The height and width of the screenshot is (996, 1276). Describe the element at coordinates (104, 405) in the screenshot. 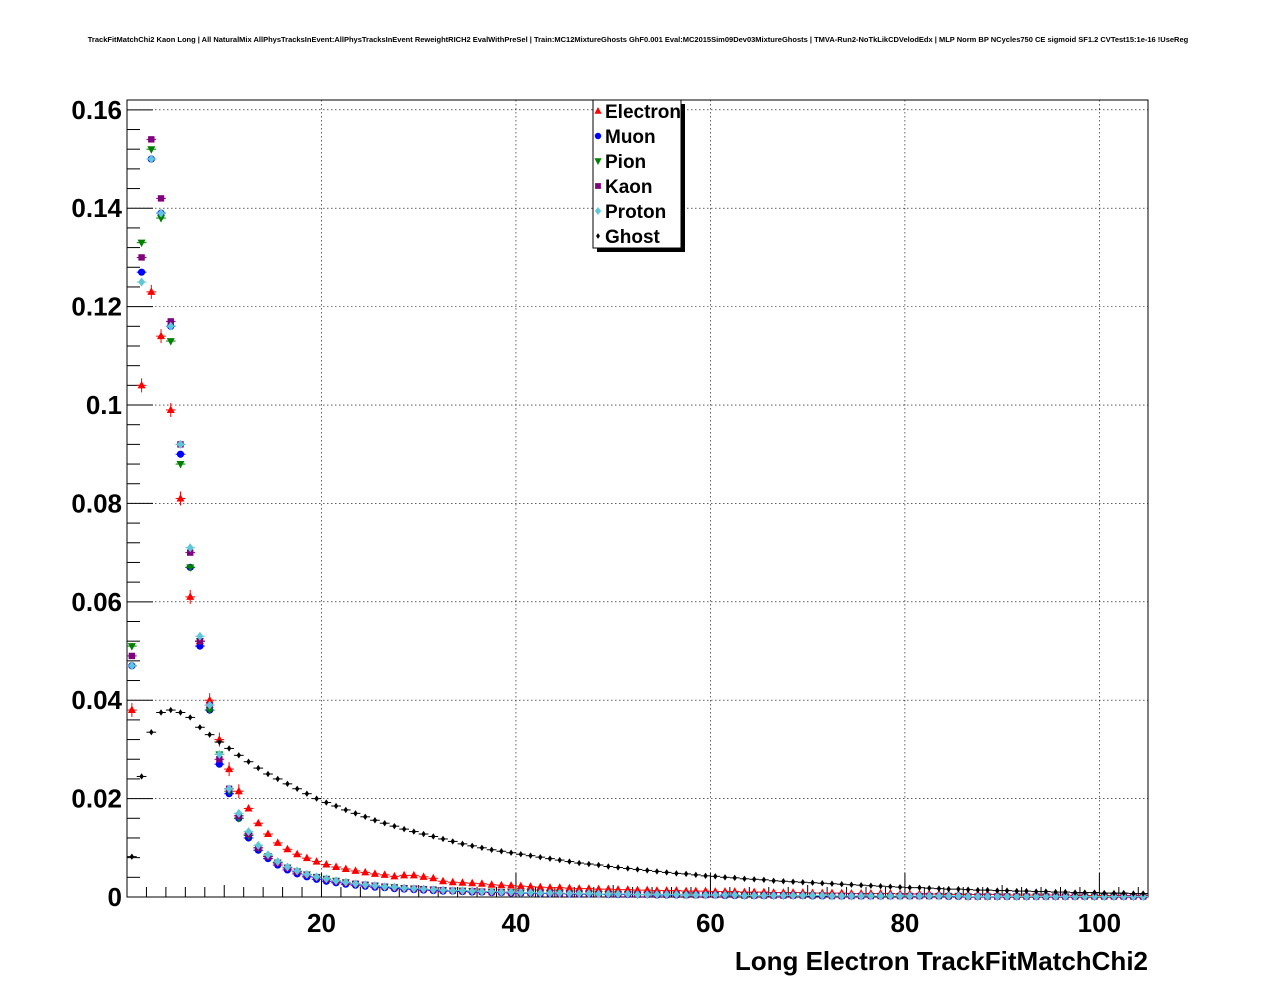

I see `y-tick-label: 0.1` at that location.